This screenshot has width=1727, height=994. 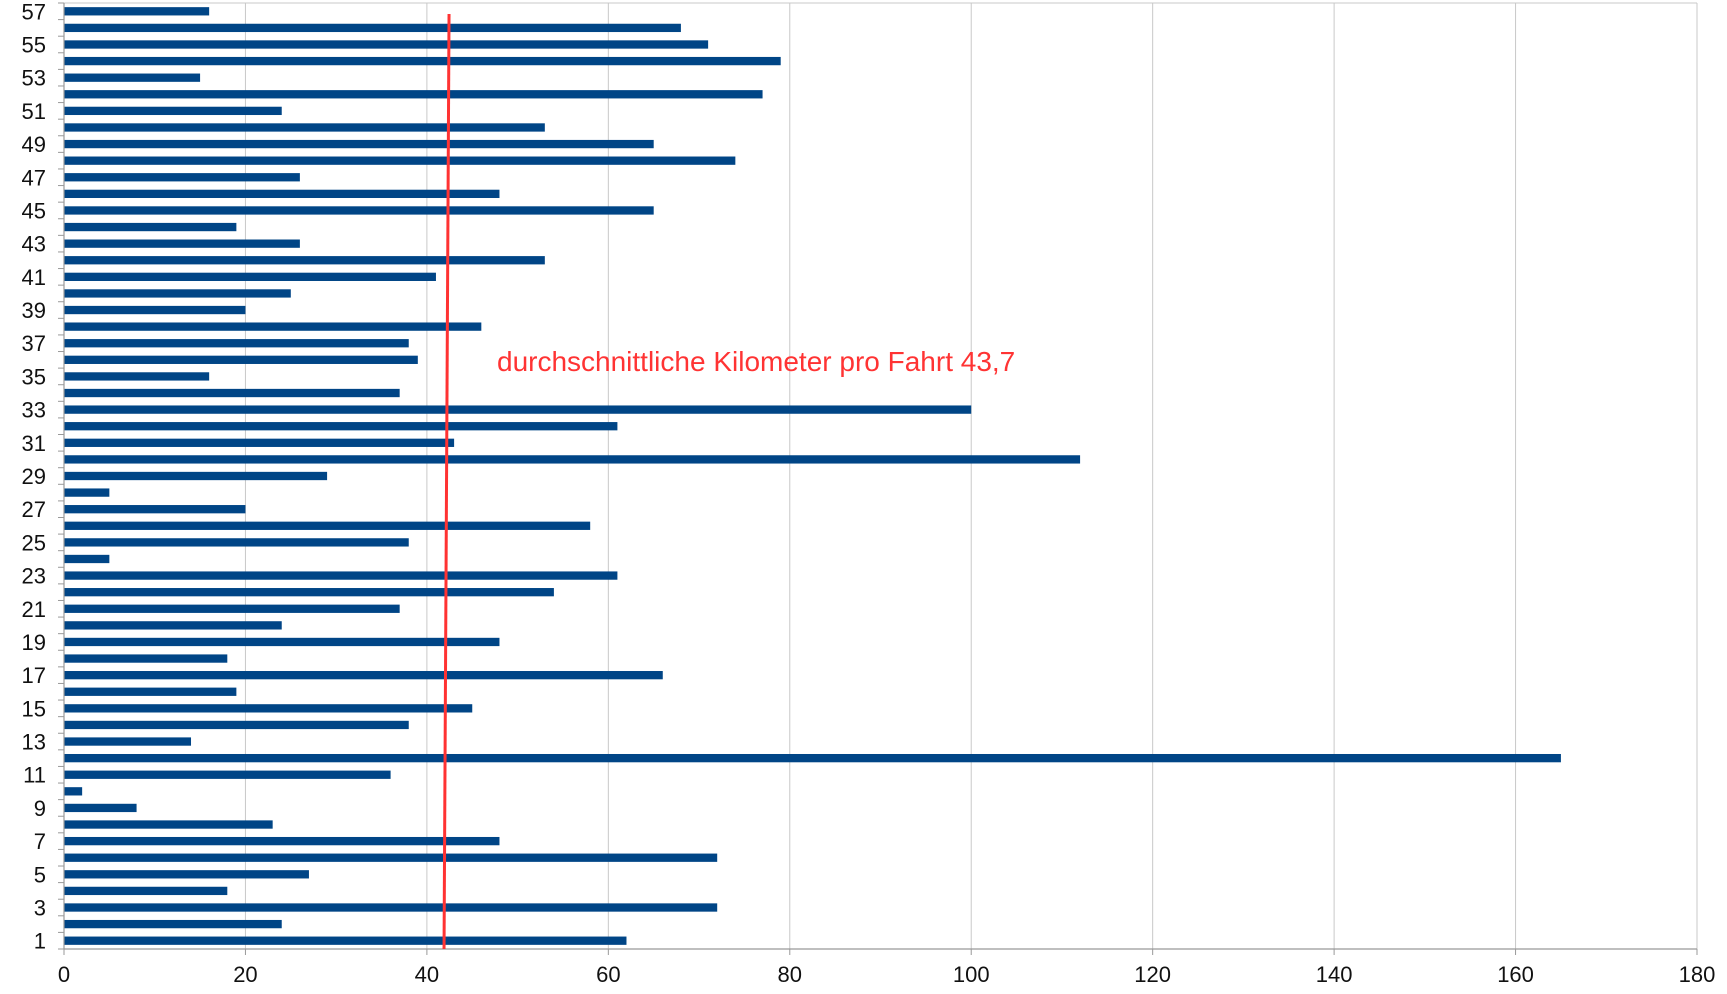 What do you see at coordinates (34, 244) in the screenshot?
I see `y-tick-label: 43` at bounding box center [34, 244].